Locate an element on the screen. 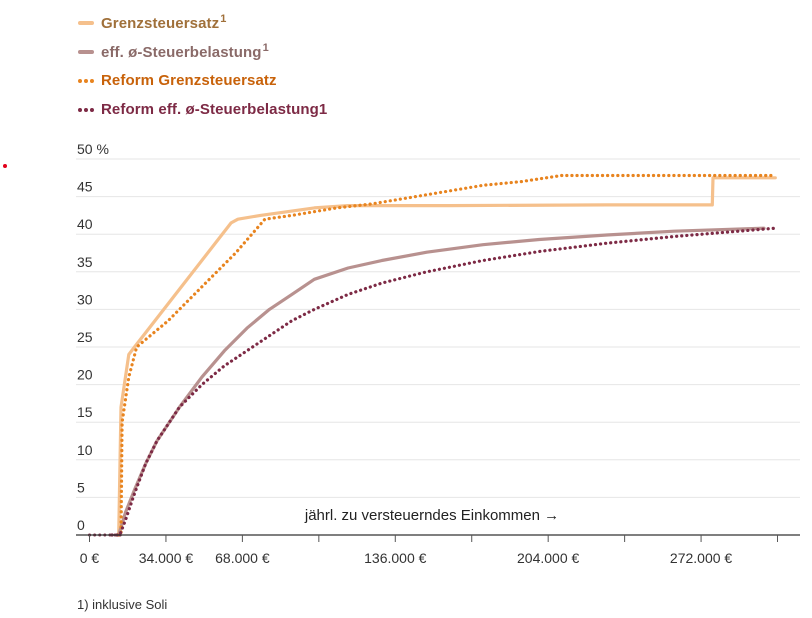 Image resolution: width=812 pixels, height=618 pixels. y-tick-label: 40 is located at coordinates (85, 224).